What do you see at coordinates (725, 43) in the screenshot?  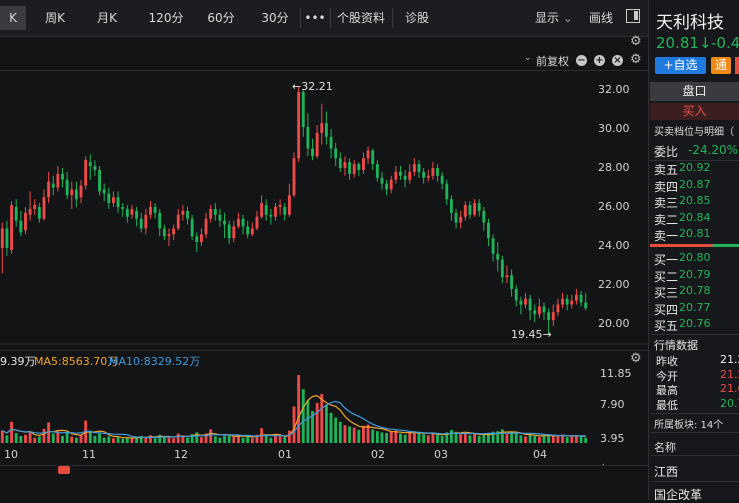 I see `stock-change: -0.4` at bounding box center [725, 43].